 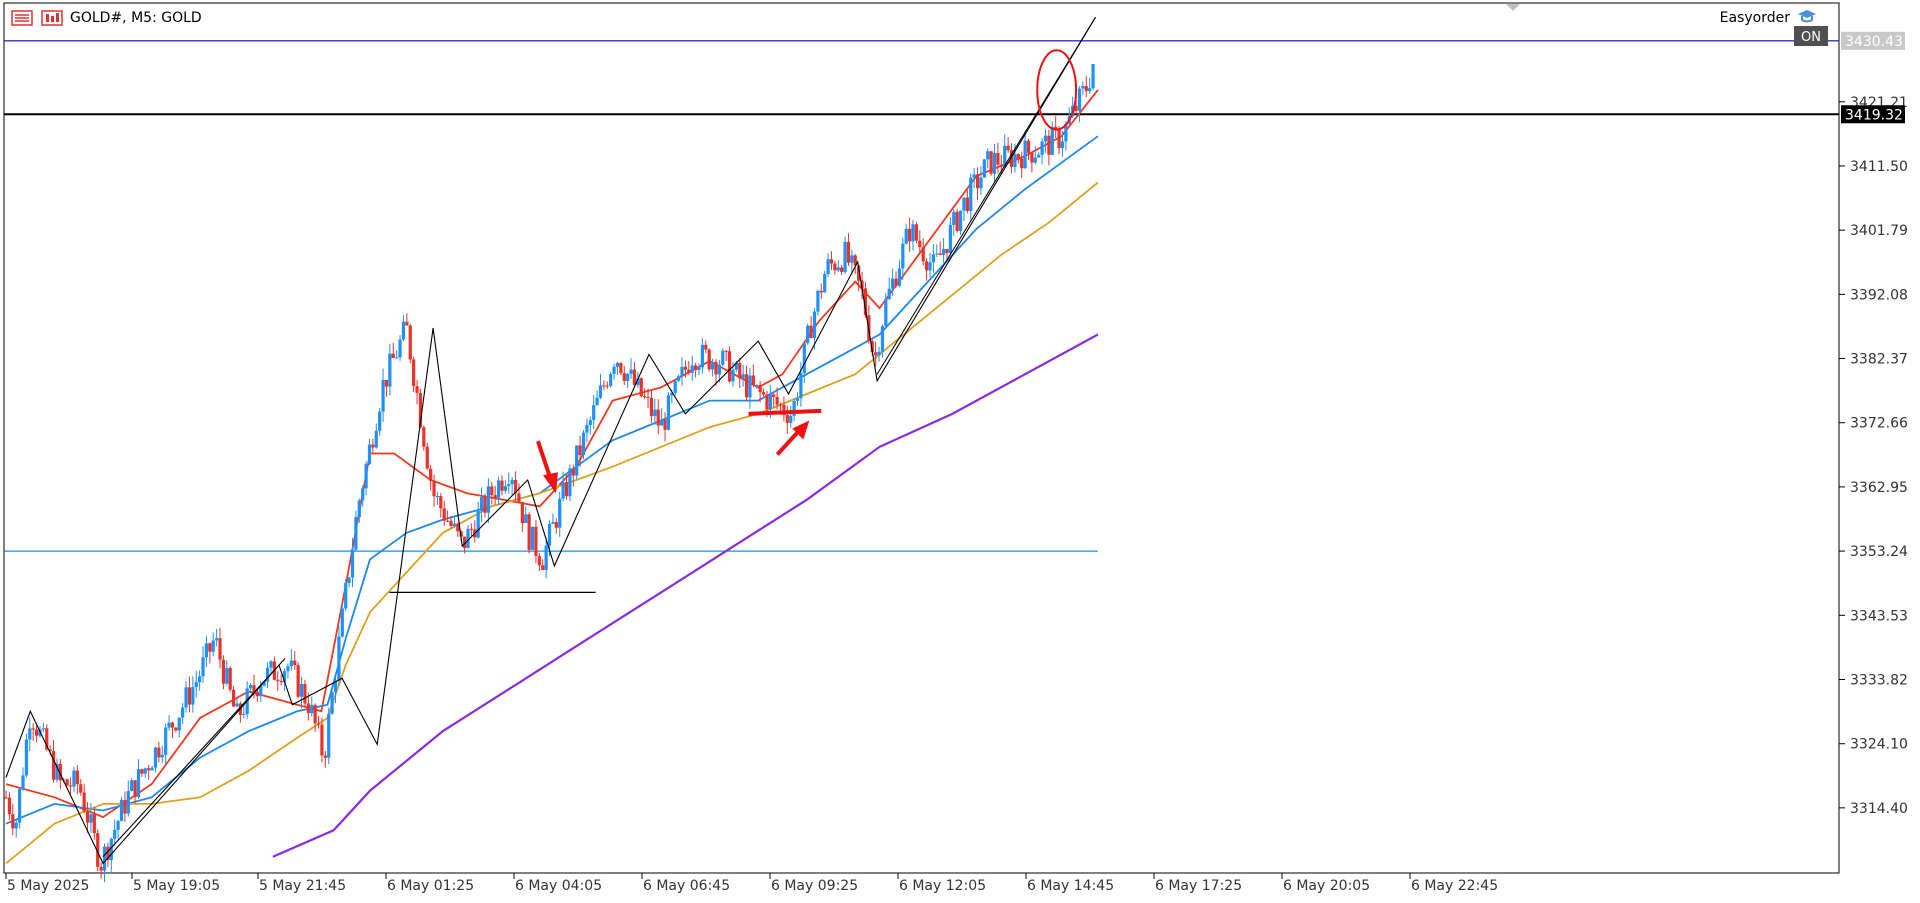 What do you see at coordinates (814, 886) in the screenshot?
I see `time-tick-label: 6 May 09:25` at bounding box center [814, 886].